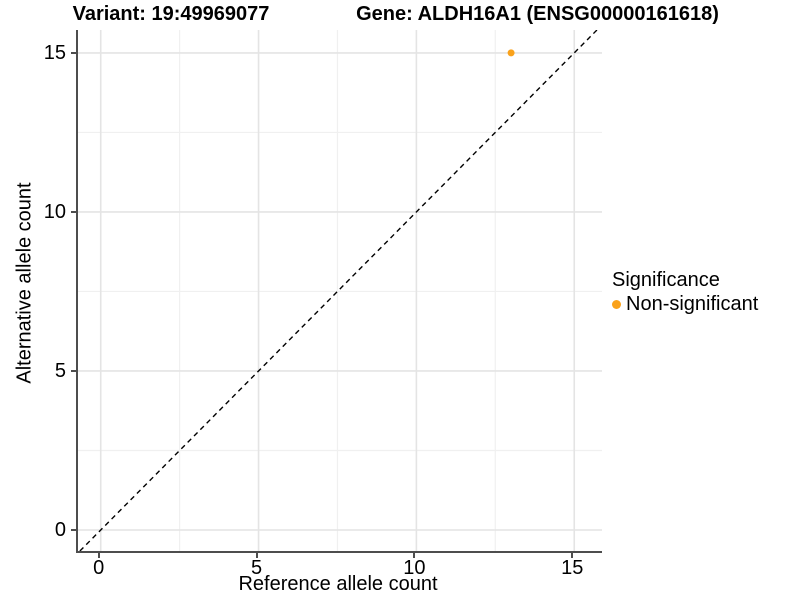 Image resolution: width=800 pixels, height=600 pixels. I want to click on x-tick-label: 5, so click(256, 568).